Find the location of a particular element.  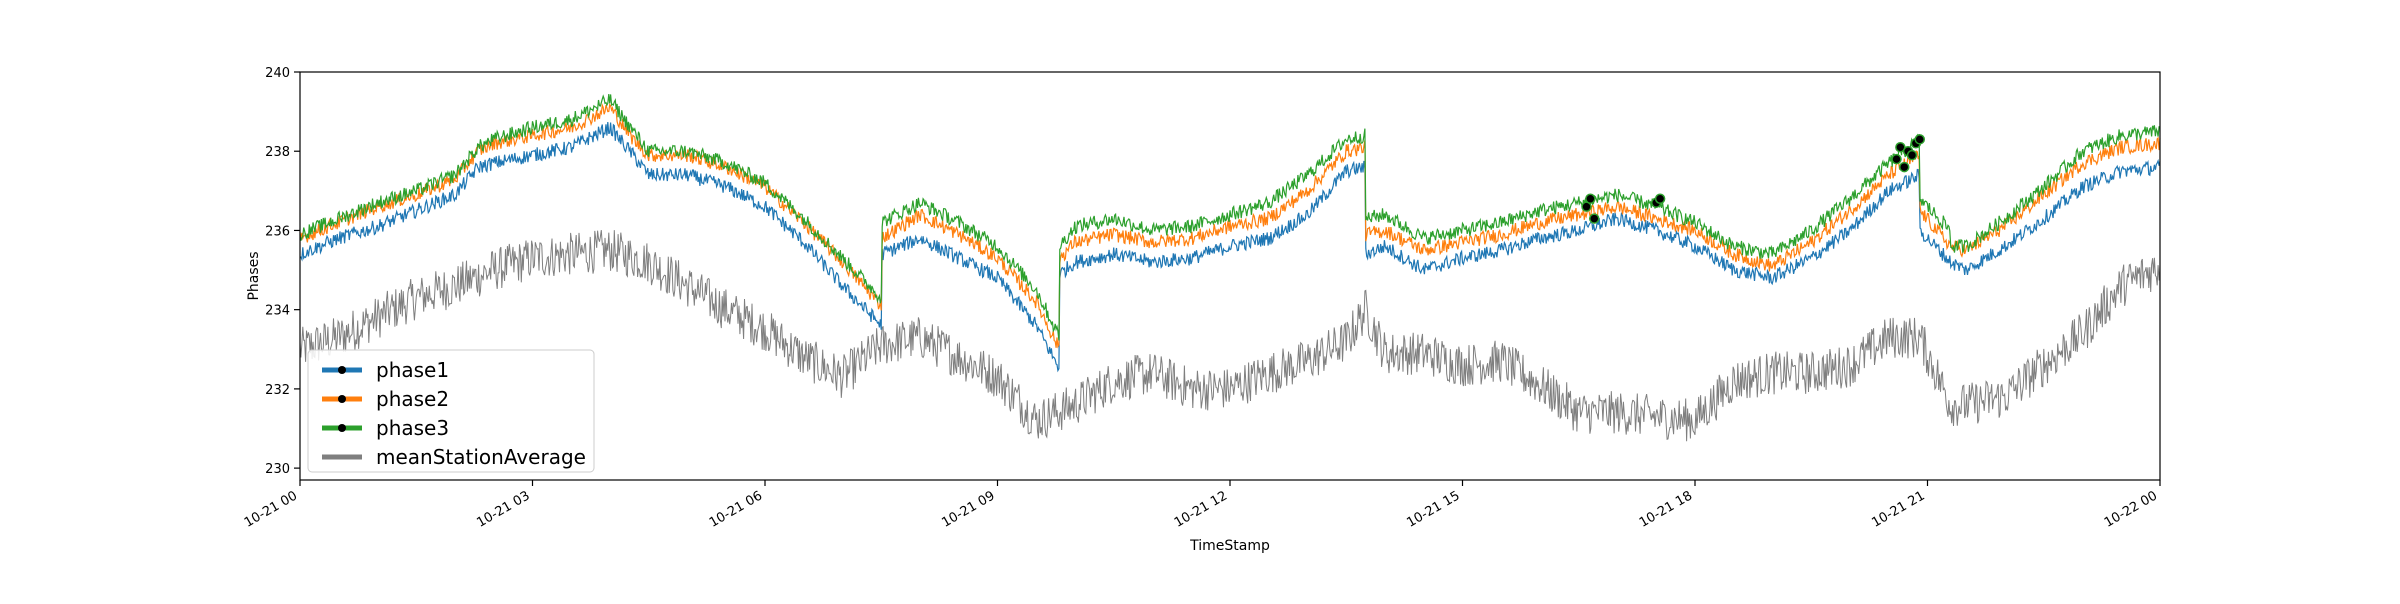

x-tick-label: 10-21 06 is located at coordinates (736, 509).